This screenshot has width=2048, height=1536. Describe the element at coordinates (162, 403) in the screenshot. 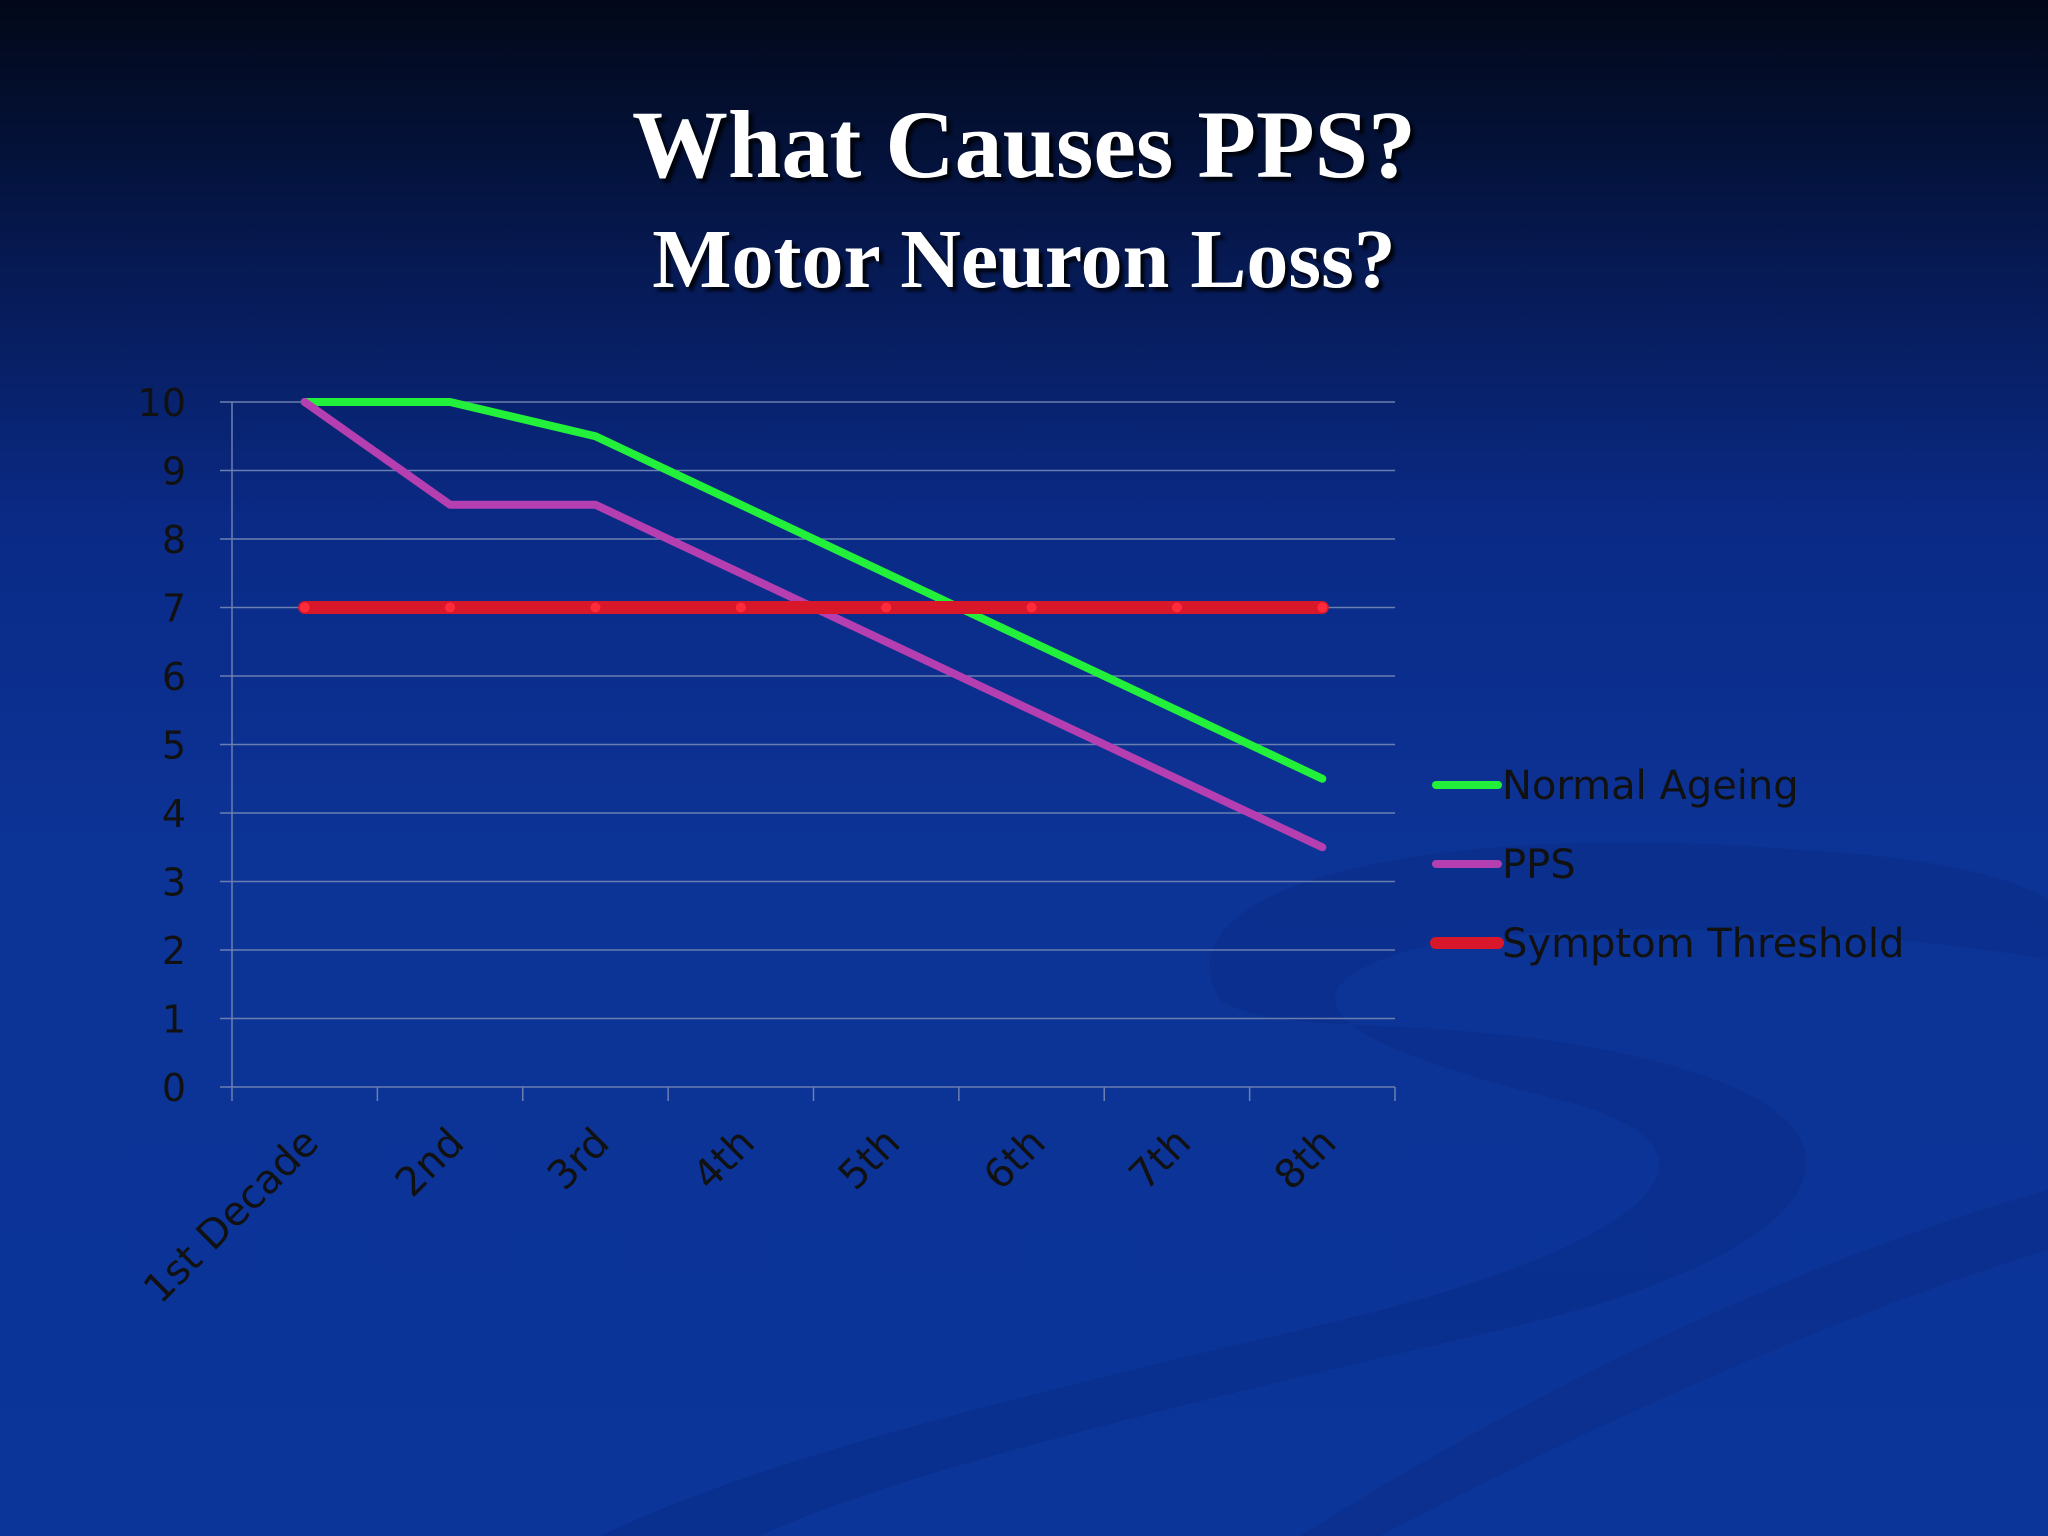

I see `y-tick-label: 10` at that location.